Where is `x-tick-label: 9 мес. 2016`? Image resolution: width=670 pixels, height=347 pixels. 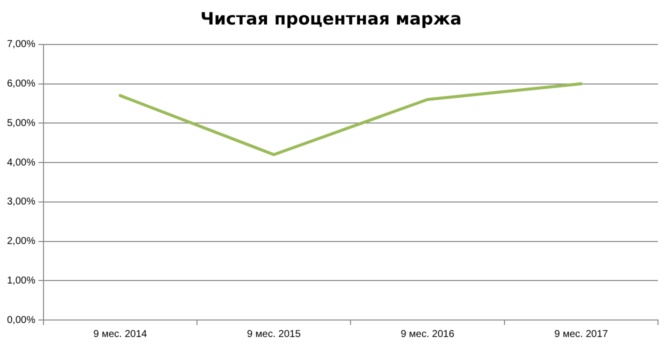
x-tick-label: 9 мес. 2016 is located at coordinates (427, 334).